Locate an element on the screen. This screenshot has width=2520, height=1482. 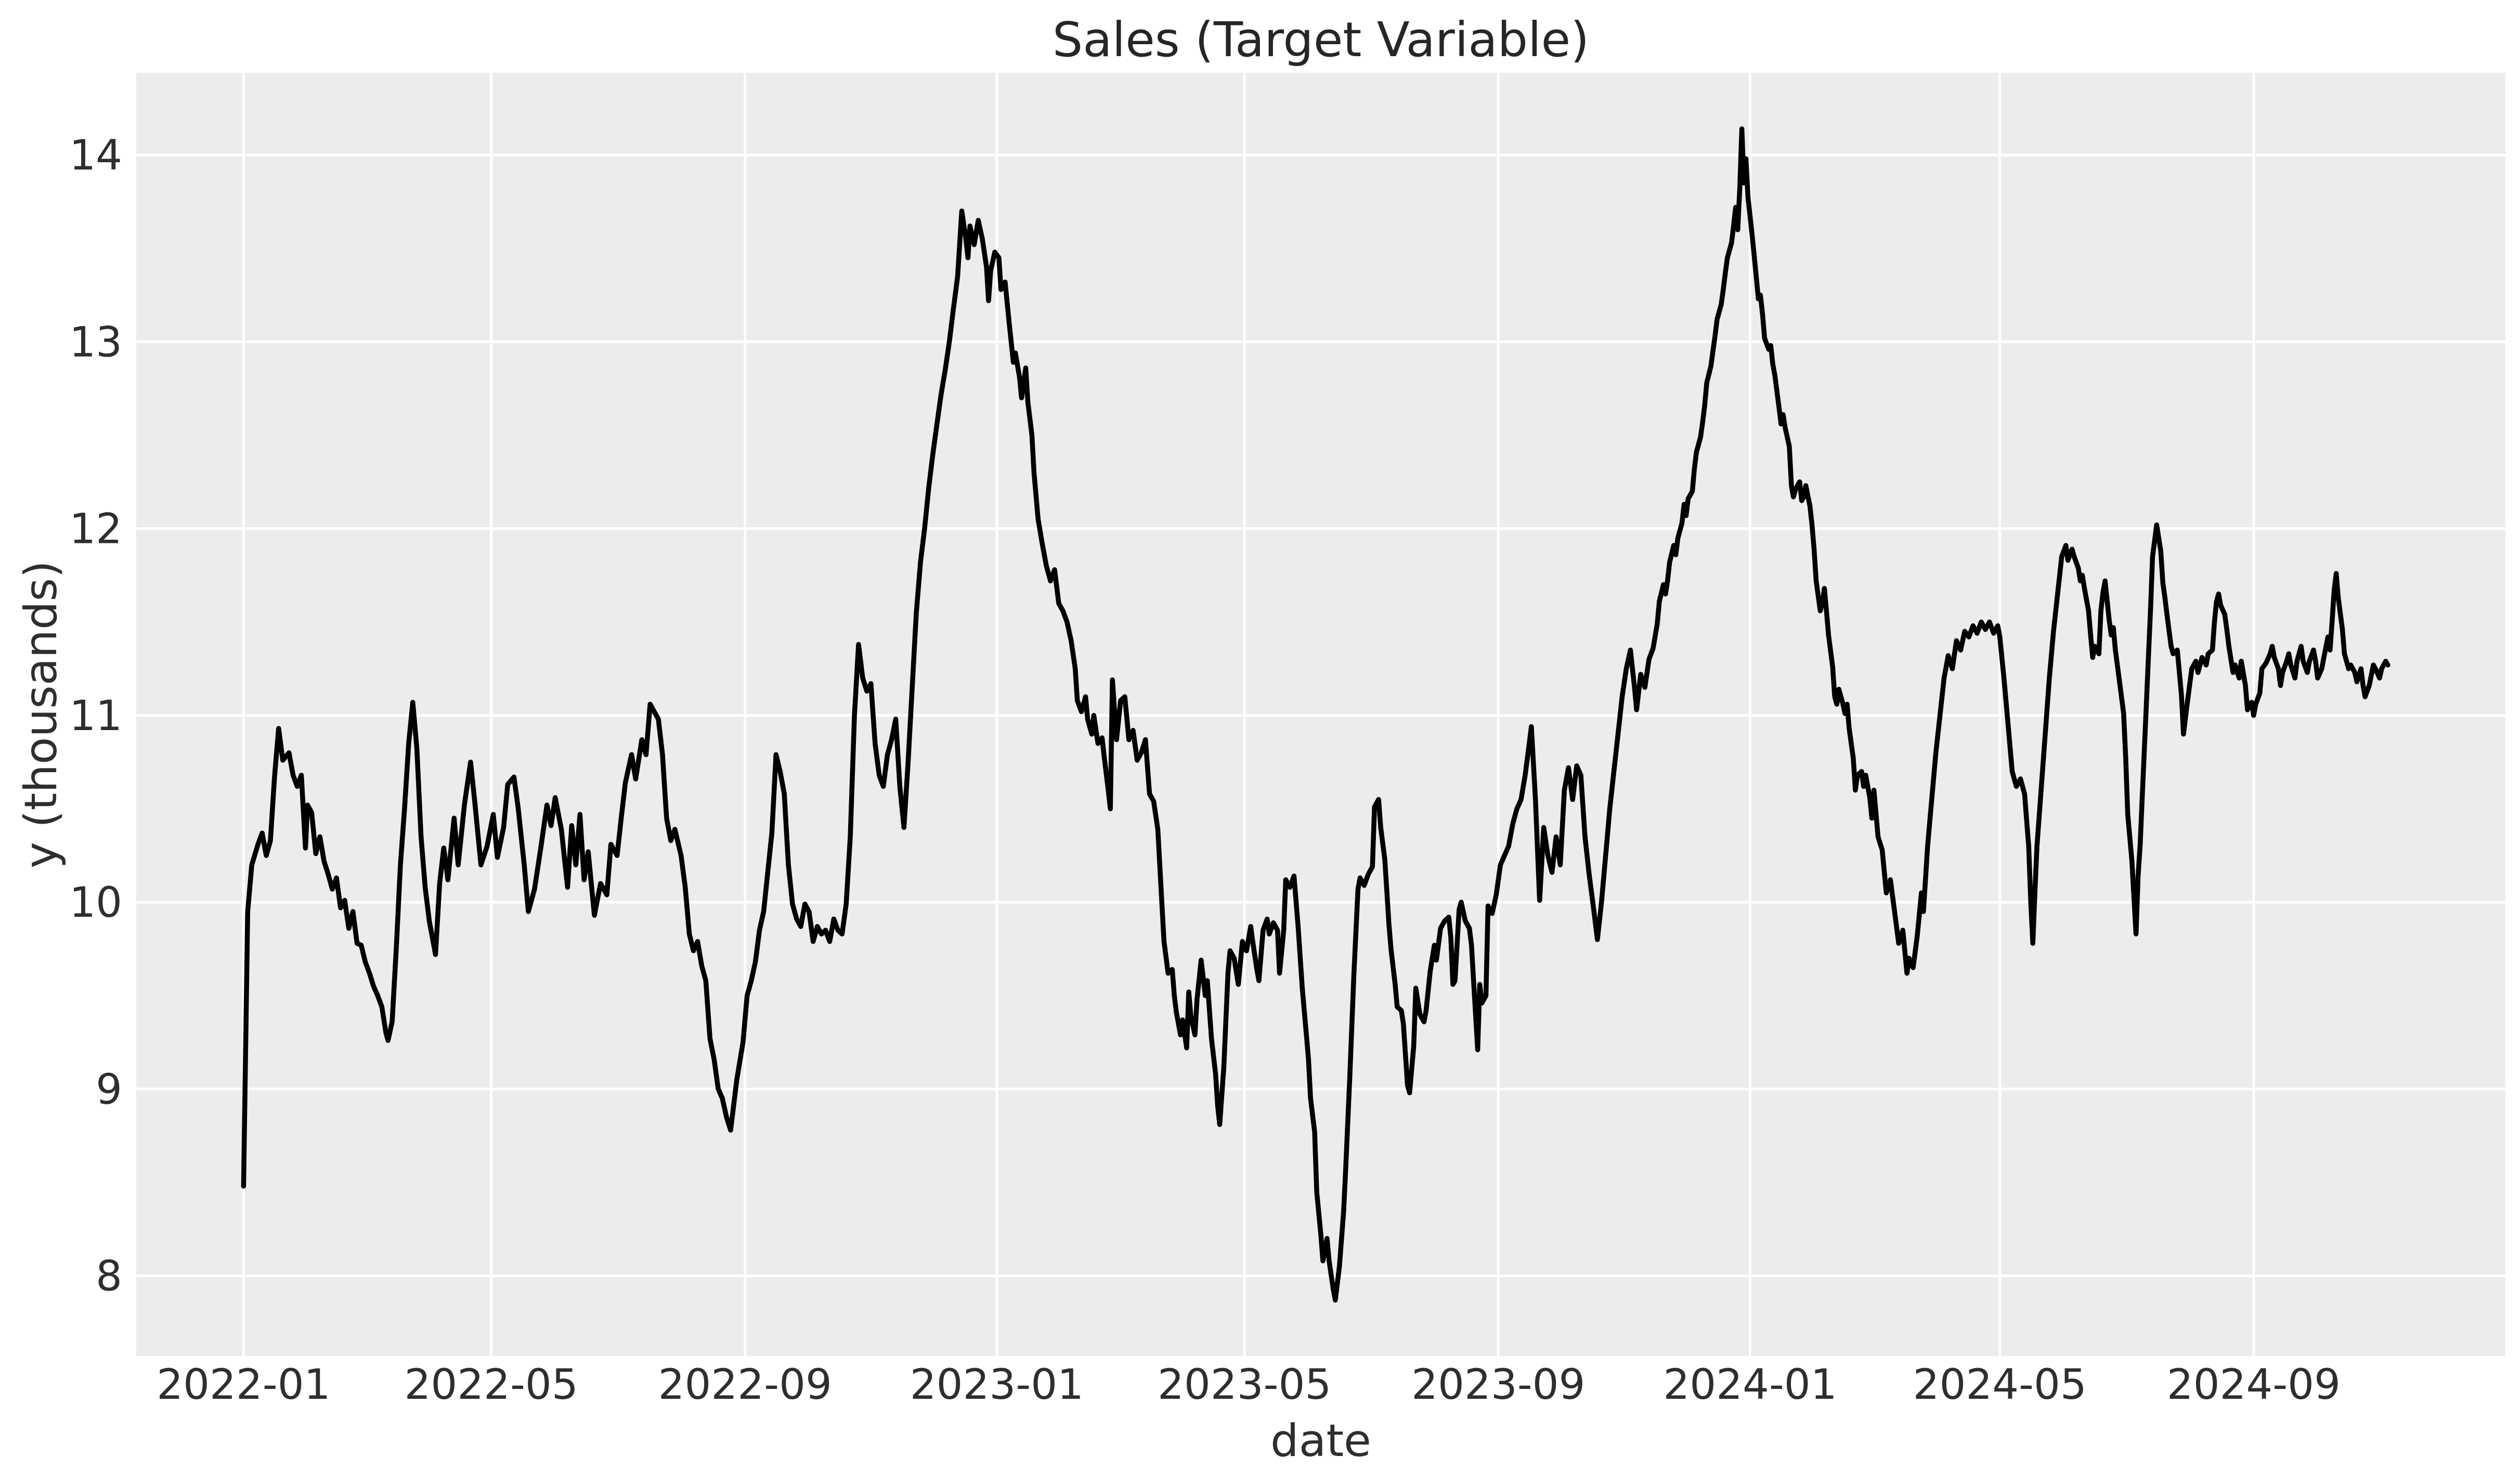
x-tick-label: 2023-05 is located at coordinates (1244, 1384).